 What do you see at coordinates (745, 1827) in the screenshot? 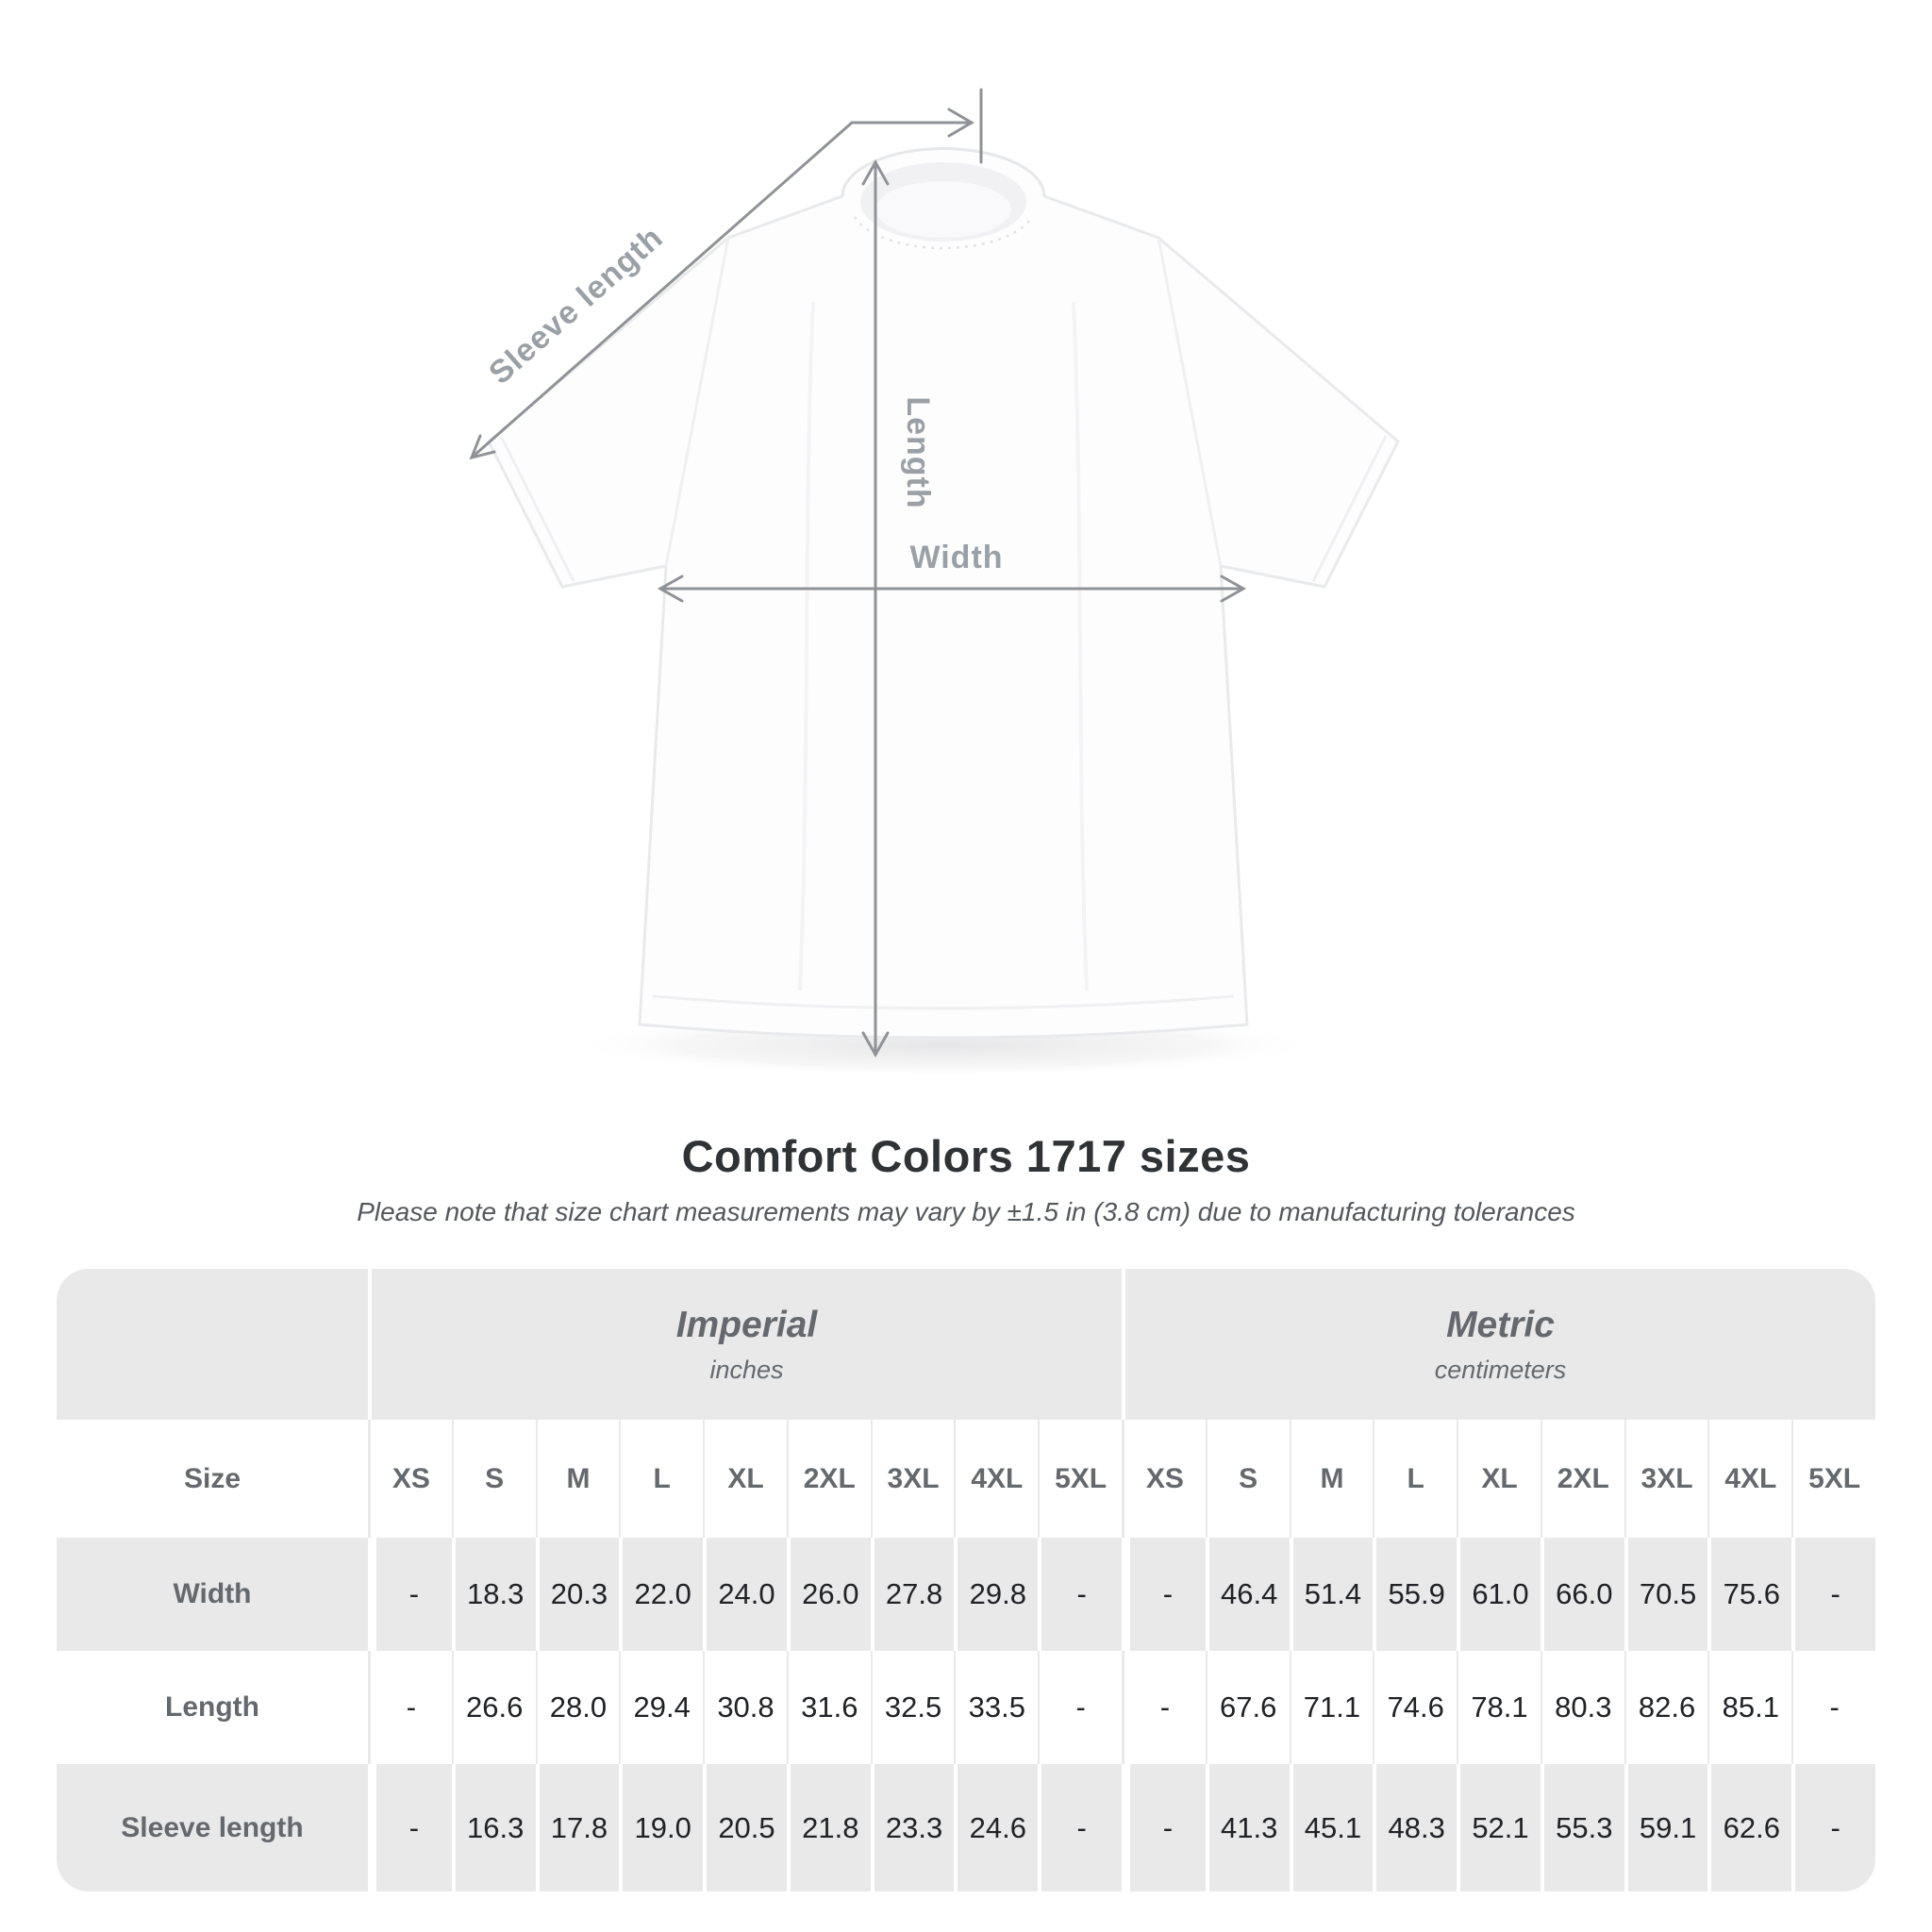
I see `data-cell: 20.5` at bounding box center [745, 1827].